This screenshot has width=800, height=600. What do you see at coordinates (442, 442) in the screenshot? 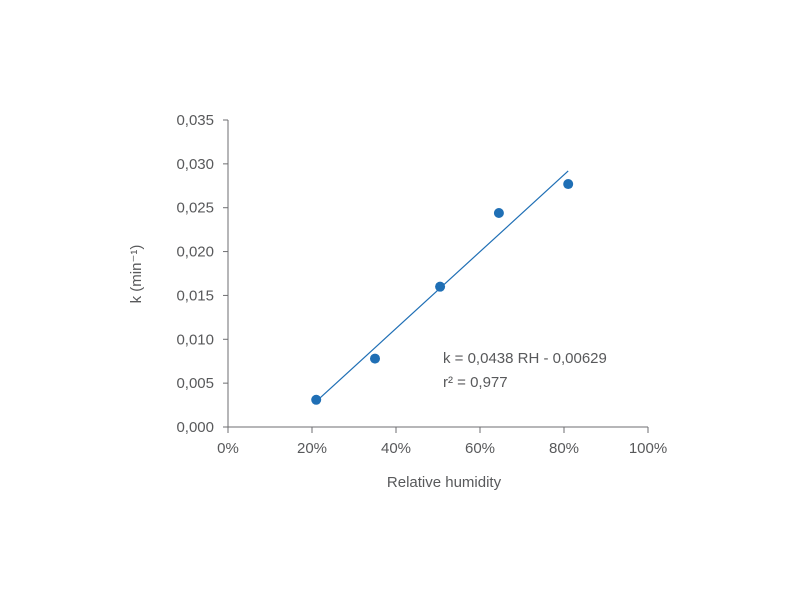
I see `x-axis-ticks: 0% 20% 40% 60% 80% 100%` at bounding box center [442, 442].